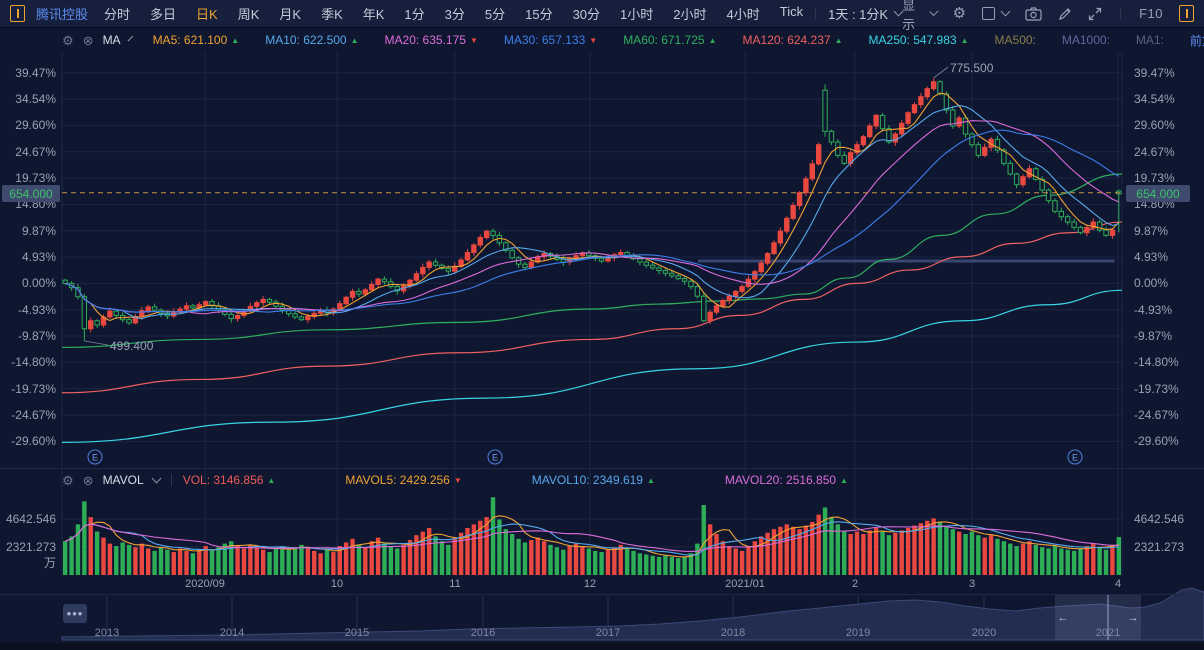 Image resolution: width=1204 pixels, height=650 pixels. Describe the element at coordinates (290, 14) in the screenshot. I see `tab-月K: 月K` at that location.